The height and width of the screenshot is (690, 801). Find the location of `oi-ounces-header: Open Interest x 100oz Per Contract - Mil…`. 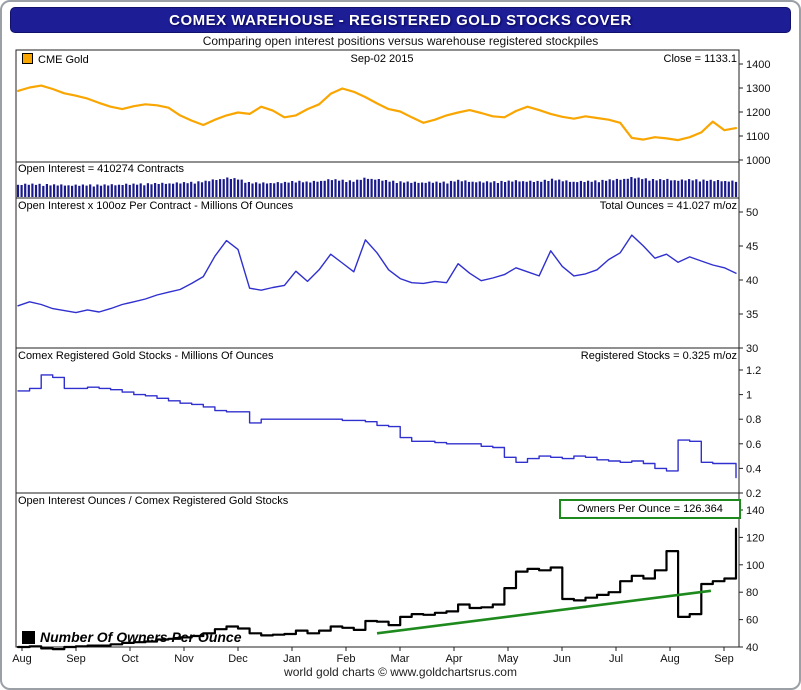

oi-ounces-header: Open Interest x 100oz Per Contract - Mil… is located at coordinates (156, 206).